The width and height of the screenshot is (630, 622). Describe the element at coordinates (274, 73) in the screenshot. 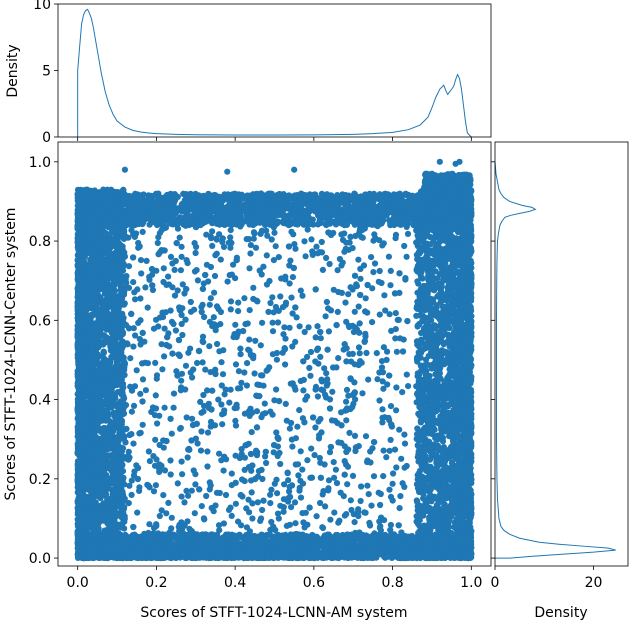

I see `top-density-curve` at that location.